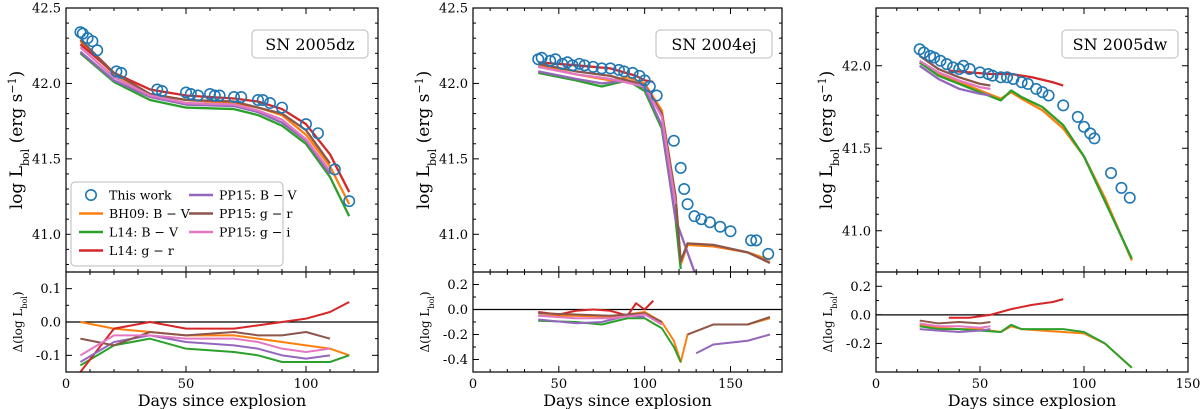 The height and width of the screenshot is (409, 1200). I want to click on legend-item: L14: g − r, so click(126, 250).